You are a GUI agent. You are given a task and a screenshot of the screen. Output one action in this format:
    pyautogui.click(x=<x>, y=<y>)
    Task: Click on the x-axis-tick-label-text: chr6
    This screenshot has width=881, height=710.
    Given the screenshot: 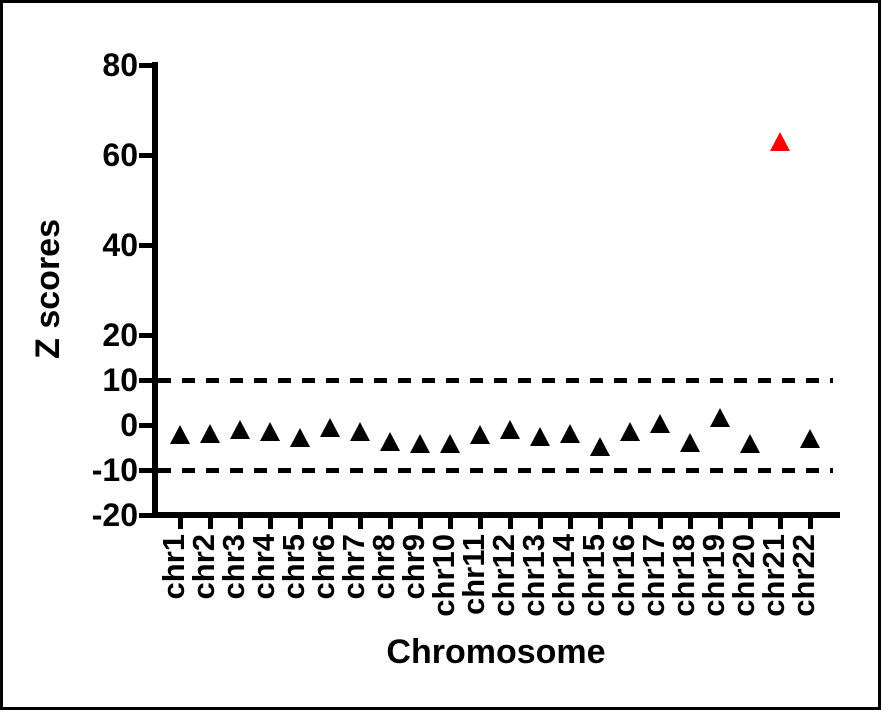 What is the action you would take?
    pyautogui.click(x=323, y=567)
    